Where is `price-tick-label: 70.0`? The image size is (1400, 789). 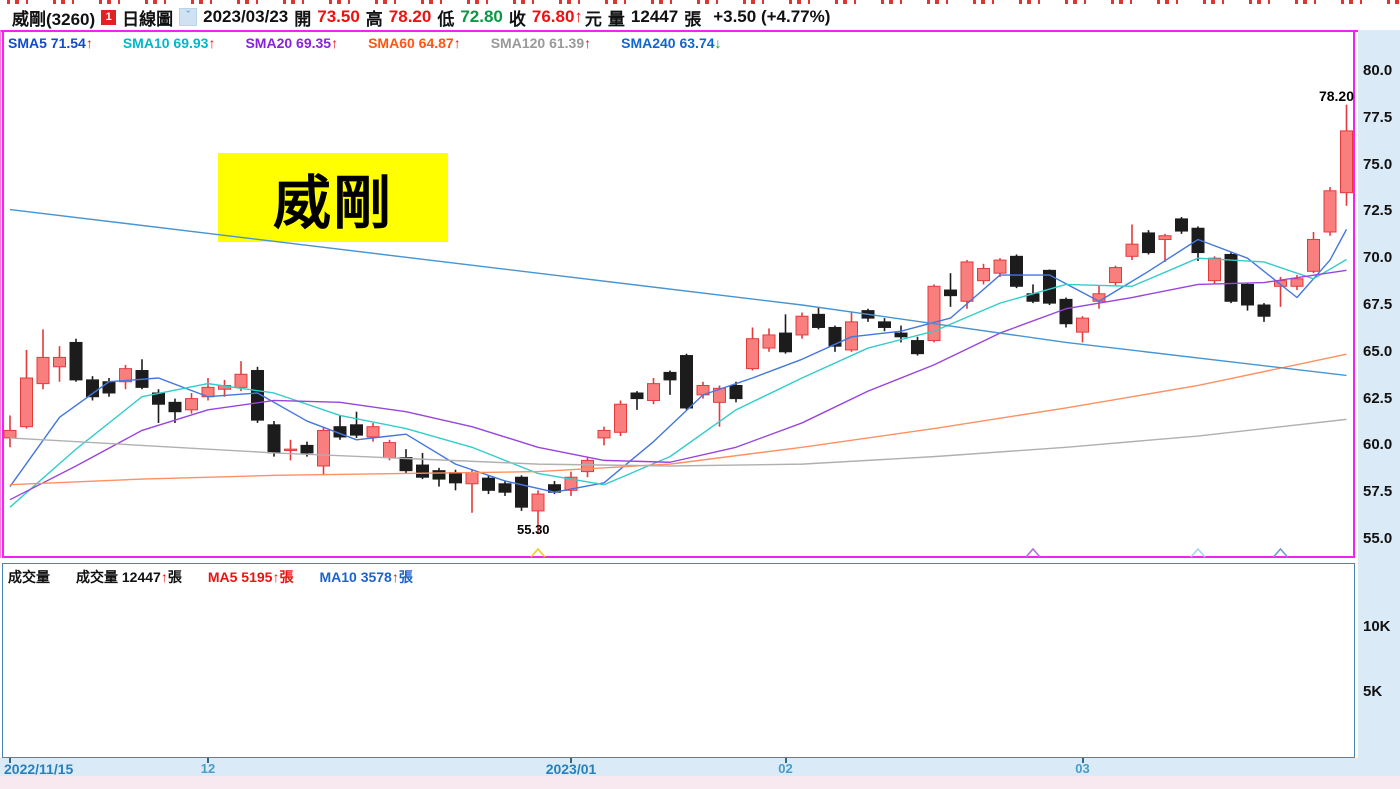 price-tick-label: 70.0 is located at coordinates (1378, 258).